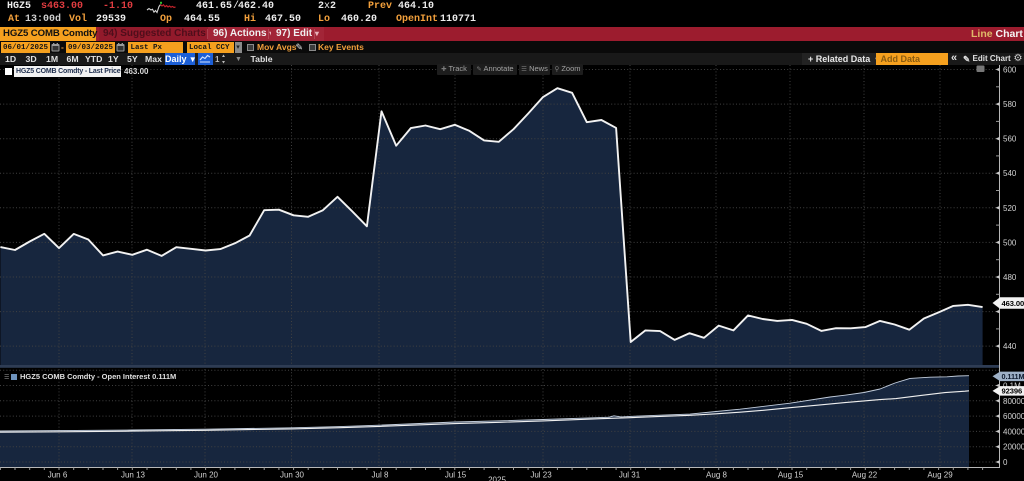 Image resolution: width=1024 pixels, height=481 pixels. What do you see at coordinates (1005, 462) in the screenshot?
I see `svg-text: 0` at bounding box center [1005, 462].